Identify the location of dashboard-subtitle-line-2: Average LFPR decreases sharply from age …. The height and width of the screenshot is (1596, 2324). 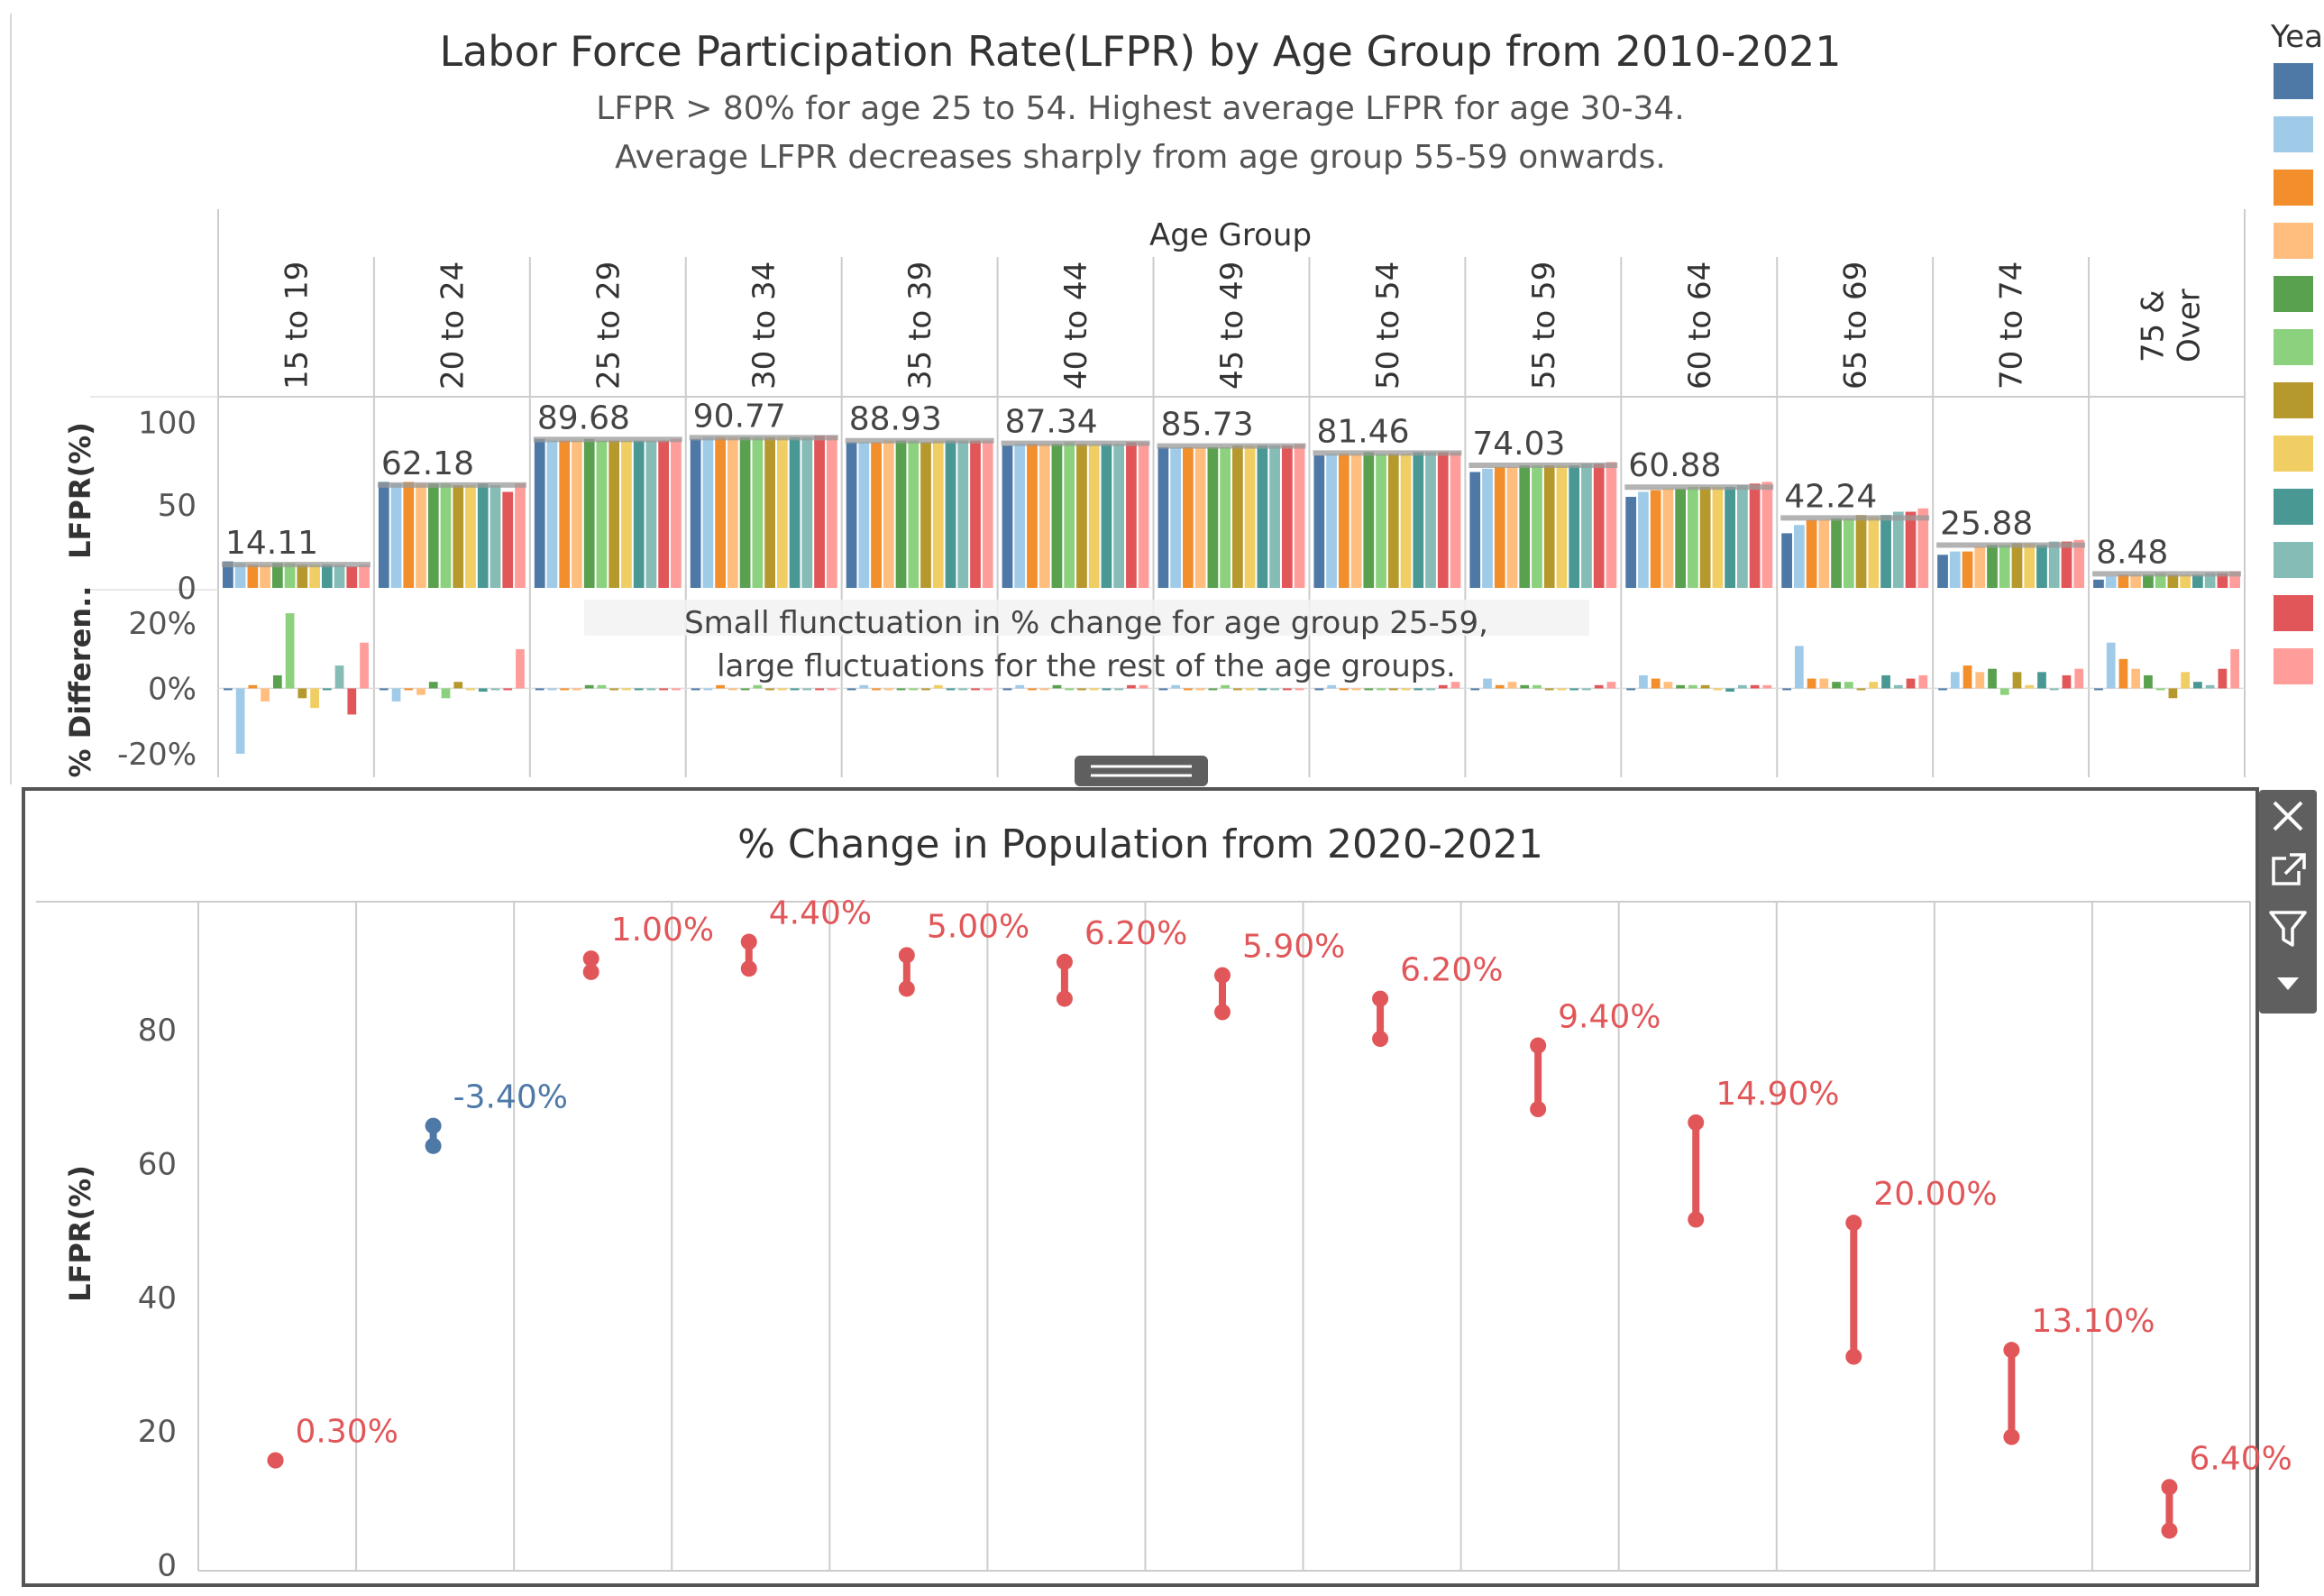
(1140, 157).